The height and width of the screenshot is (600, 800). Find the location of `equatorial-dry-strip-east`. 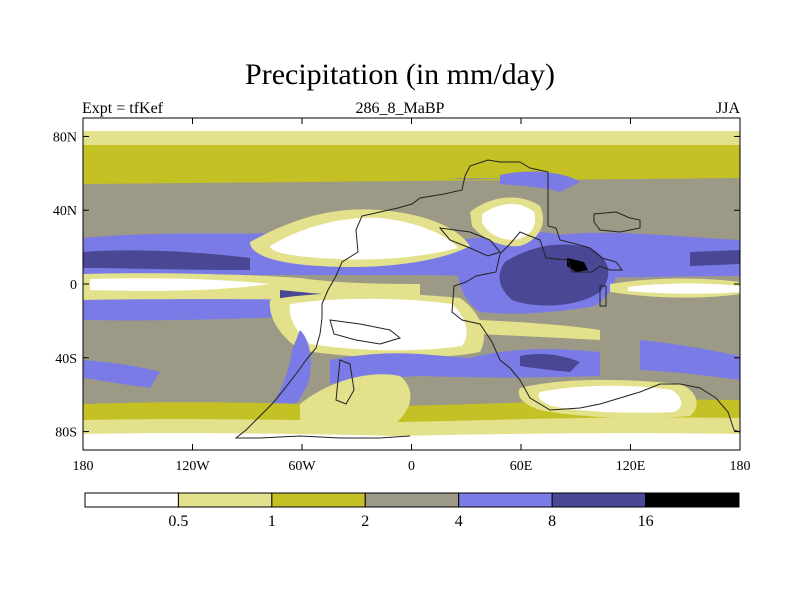

equatorial-dry-strip-east is located at coordinates (684, 288).